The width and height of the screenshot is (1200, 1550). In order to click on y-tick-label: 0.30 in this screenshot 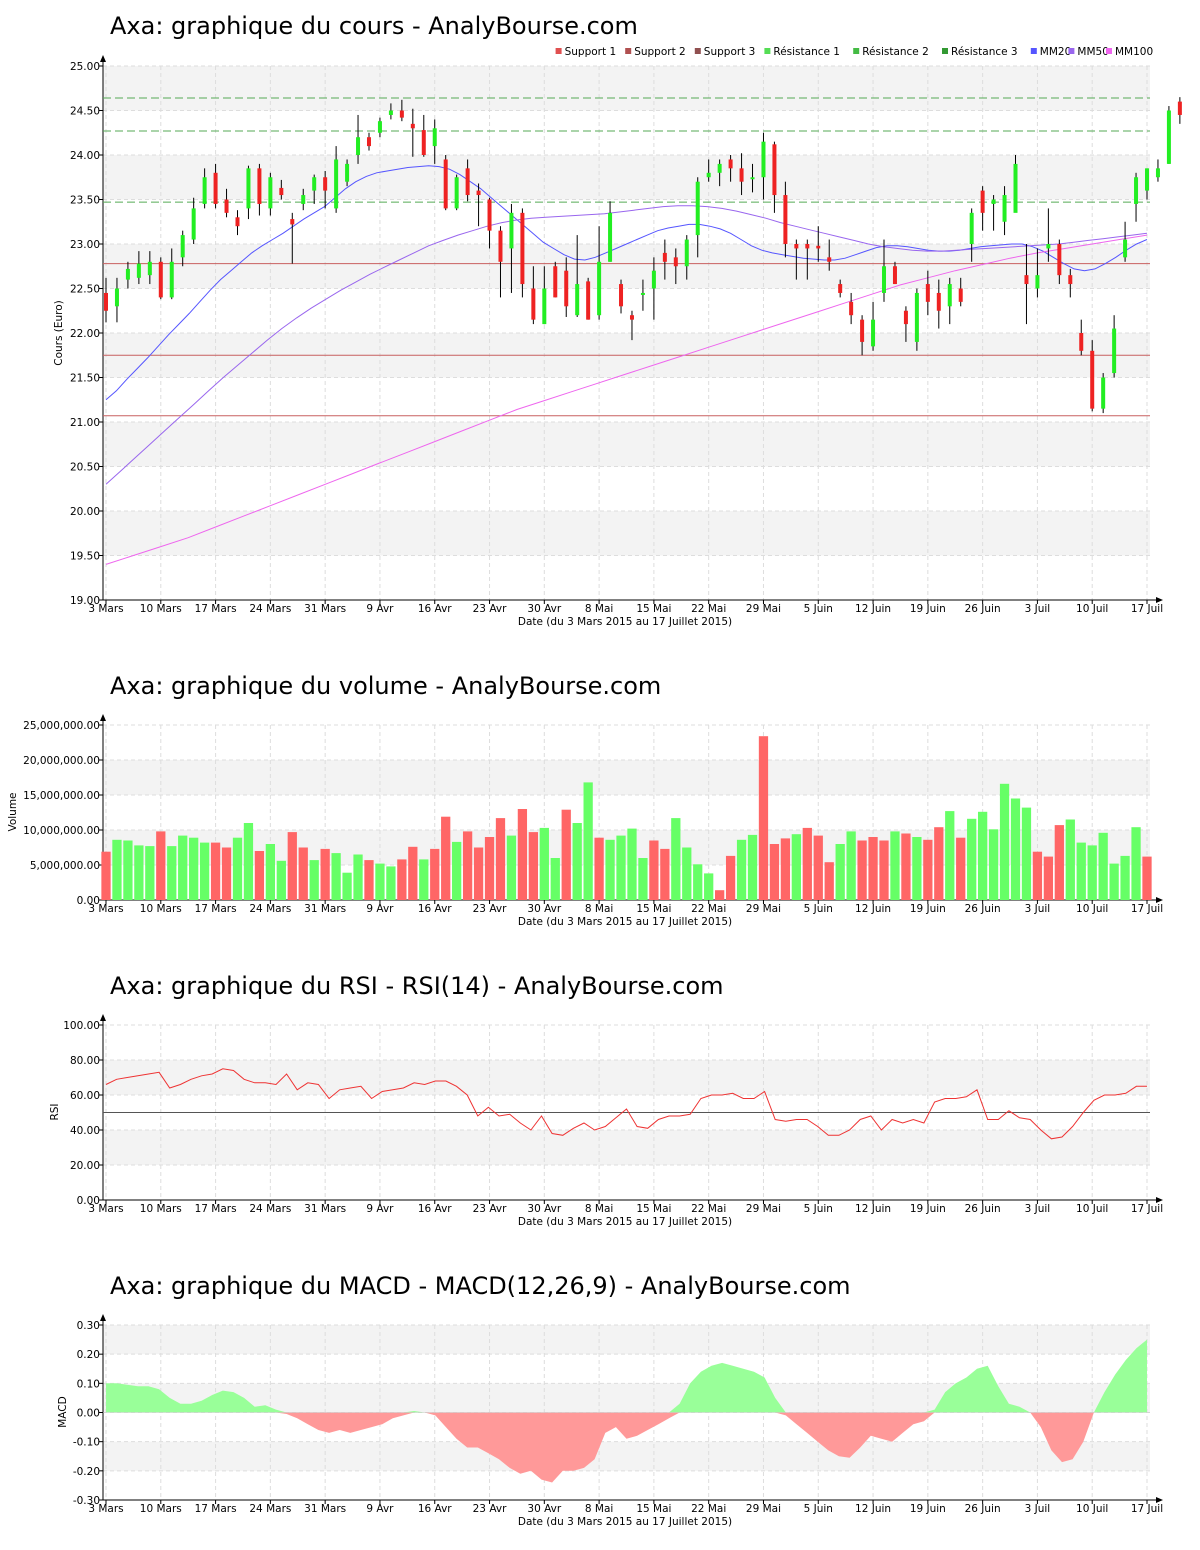, I will do `click(88, 1326)`.